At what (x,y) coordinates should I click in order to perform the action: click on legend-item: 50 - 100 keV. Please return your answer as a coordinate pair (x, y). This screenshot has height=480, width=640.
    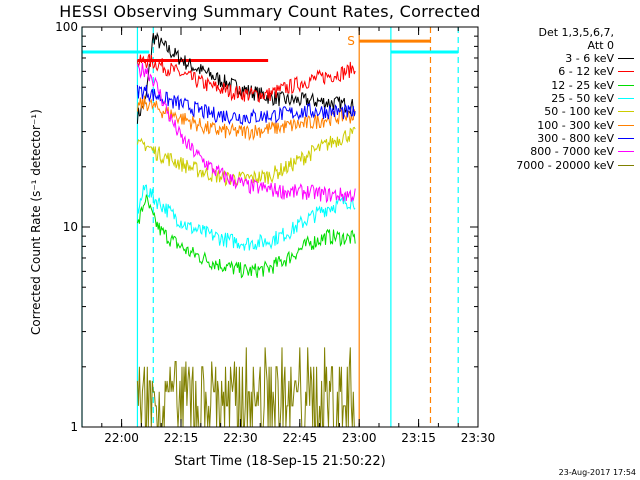
    Looking at the image, I should click on (558, 111).